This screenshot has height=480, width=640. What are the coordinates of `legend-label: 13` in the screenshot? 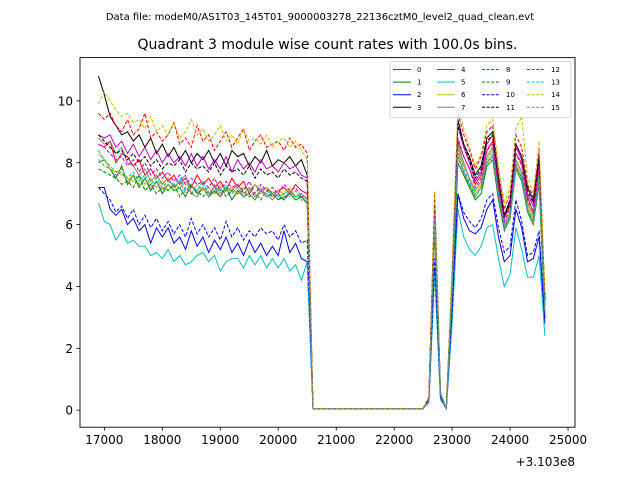 It's located at (555, 83).